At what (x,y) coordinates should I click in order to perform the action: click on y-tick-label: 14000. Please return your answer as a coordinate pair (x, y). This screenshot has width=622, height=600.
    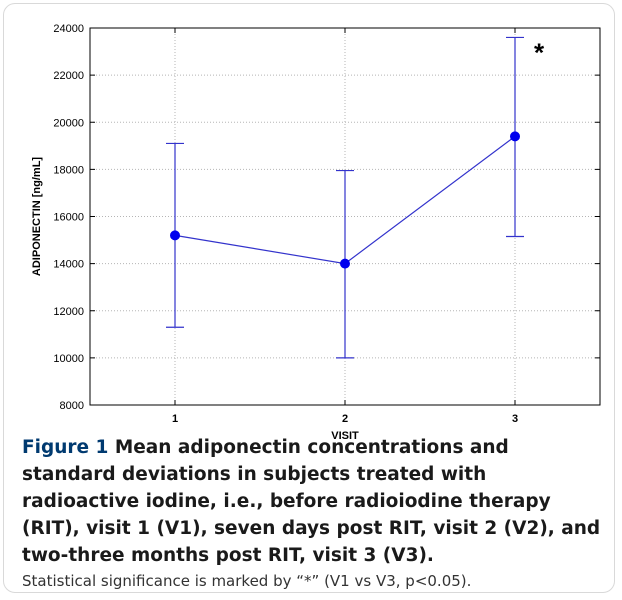
    Looking at the image, I should click on (68, 265).